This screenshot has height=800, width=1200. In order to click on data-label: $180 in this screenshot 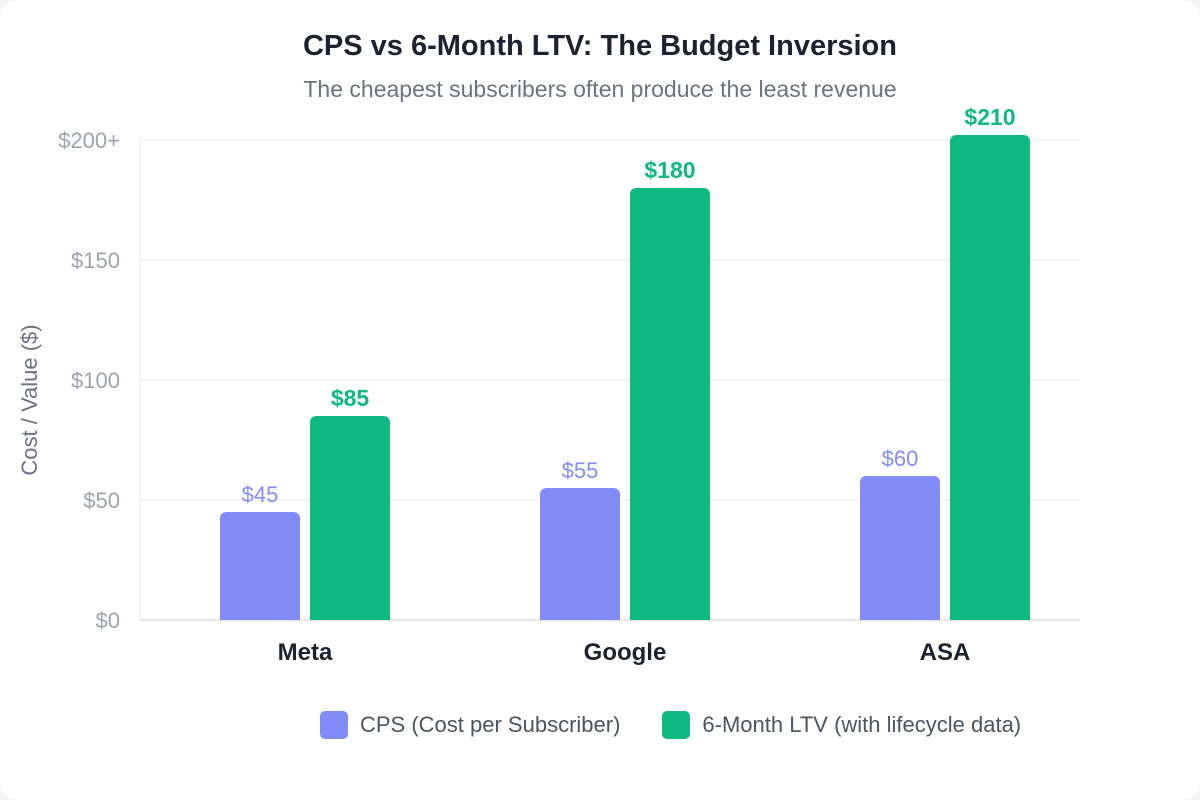, I will do `click(669, 170)`.